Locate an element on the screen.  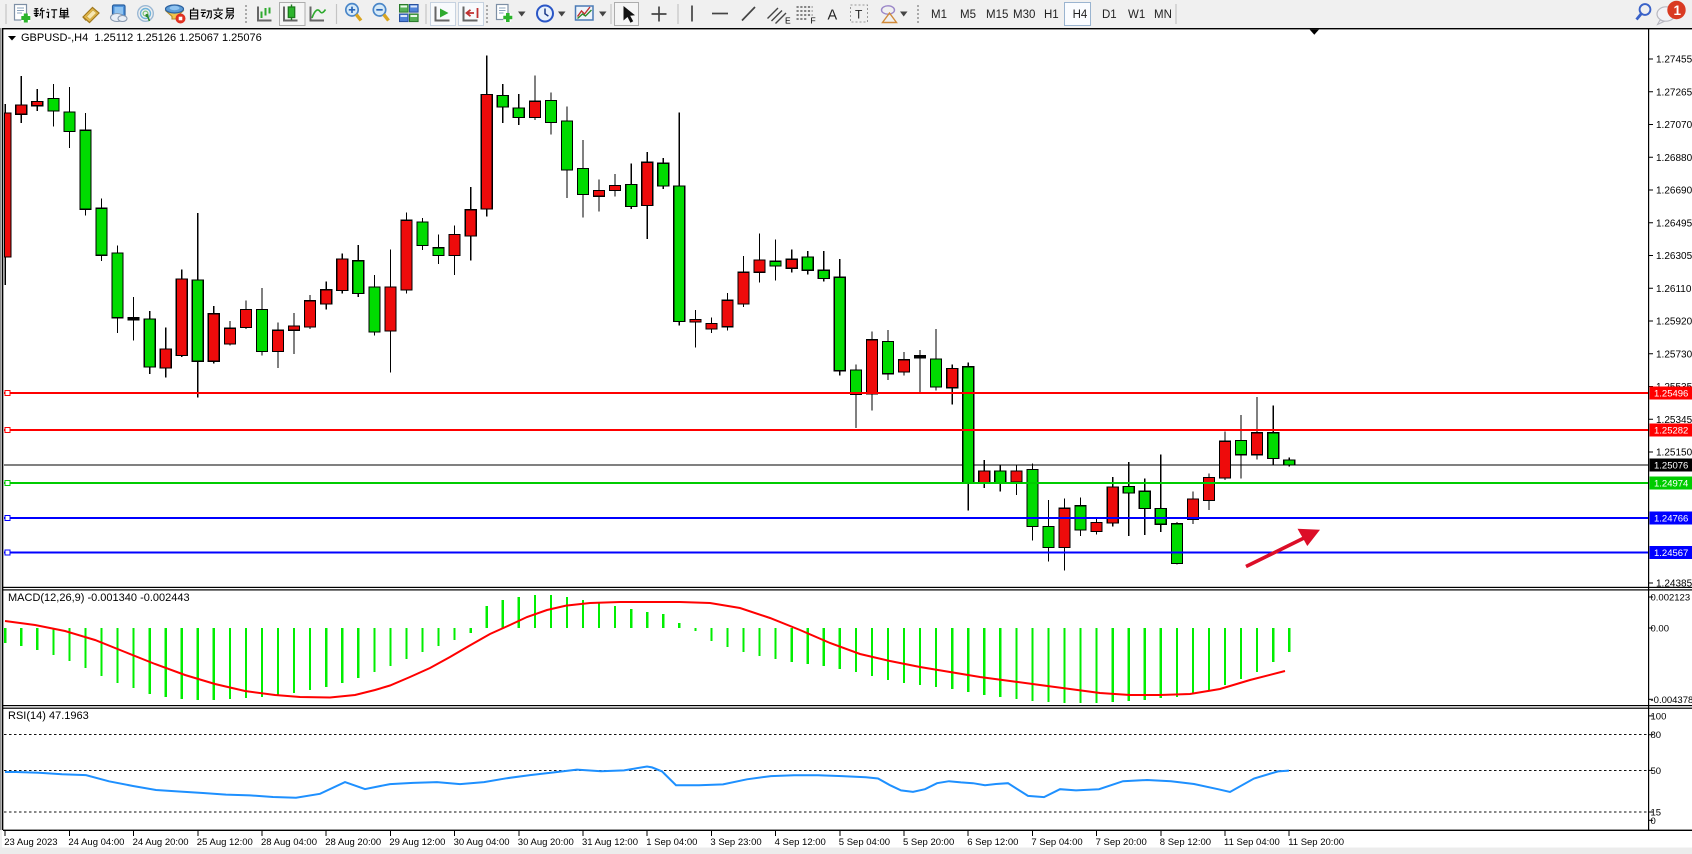
svg-text: 1.27455 is located at coordinates (1674, 60).